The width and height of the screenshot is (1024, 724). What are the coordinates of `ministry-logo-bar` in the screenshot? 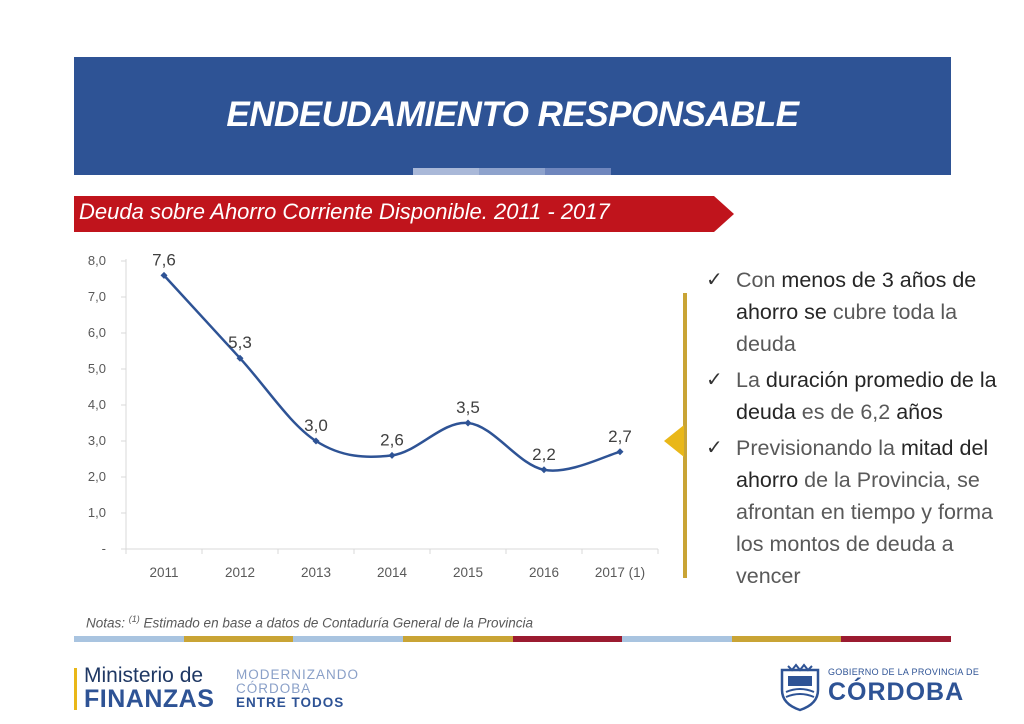 It's located at (75, 689).